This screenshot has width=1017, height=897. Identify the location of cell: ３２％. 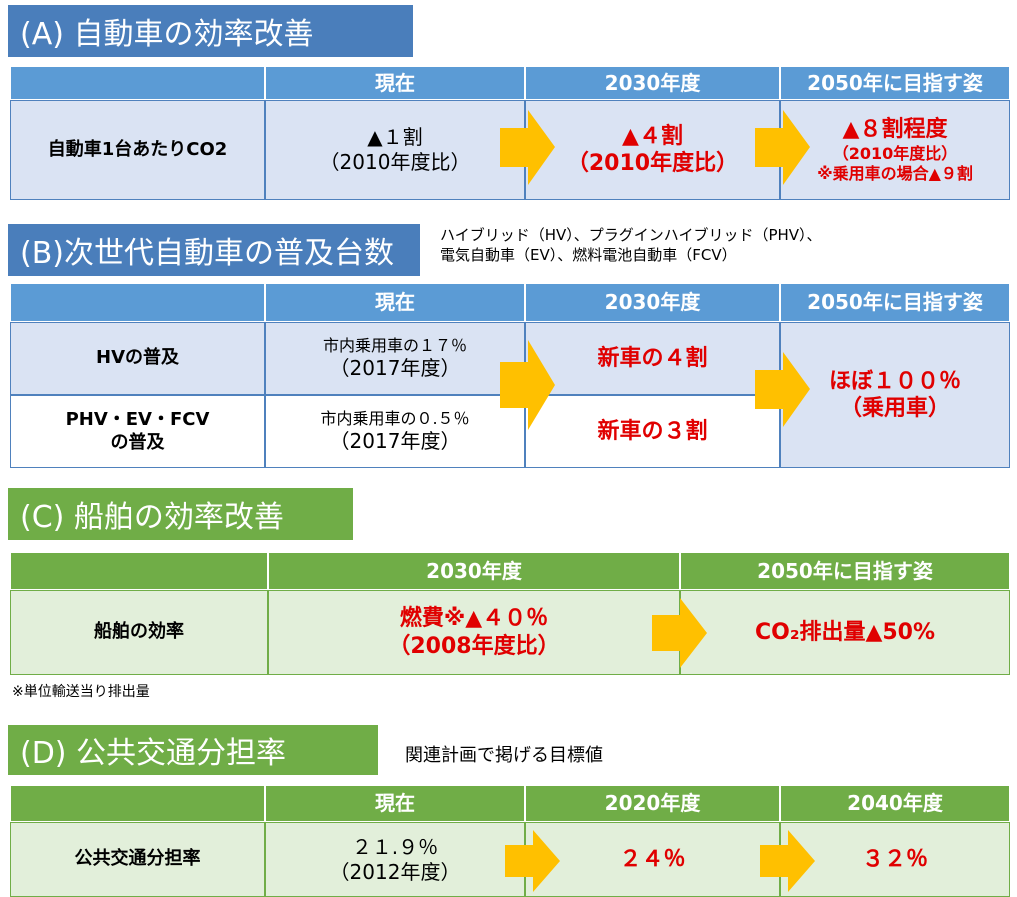
(895, 859).